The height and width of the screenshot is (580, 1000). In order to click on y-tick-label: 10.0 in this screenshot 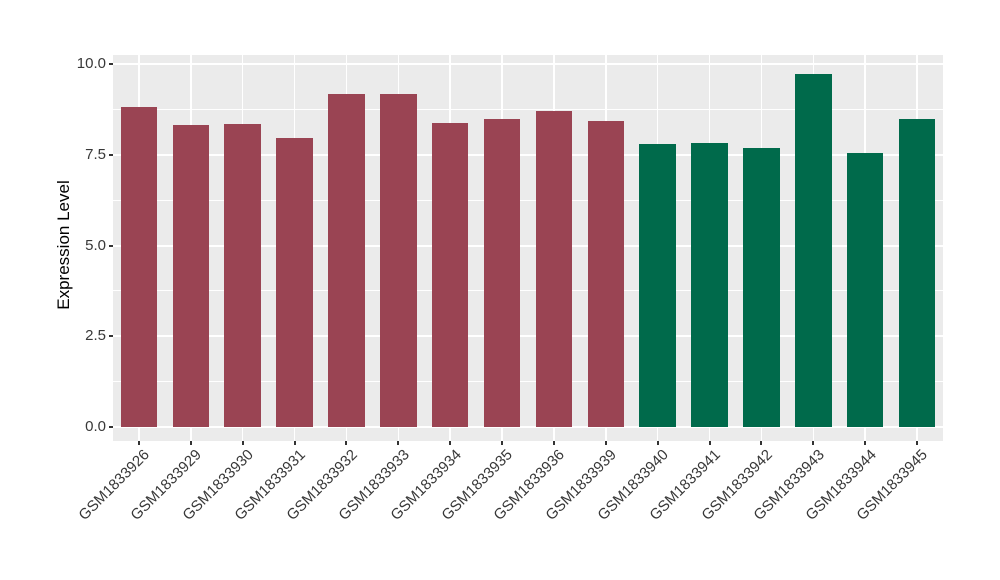, I will do `click(91, 63)`.